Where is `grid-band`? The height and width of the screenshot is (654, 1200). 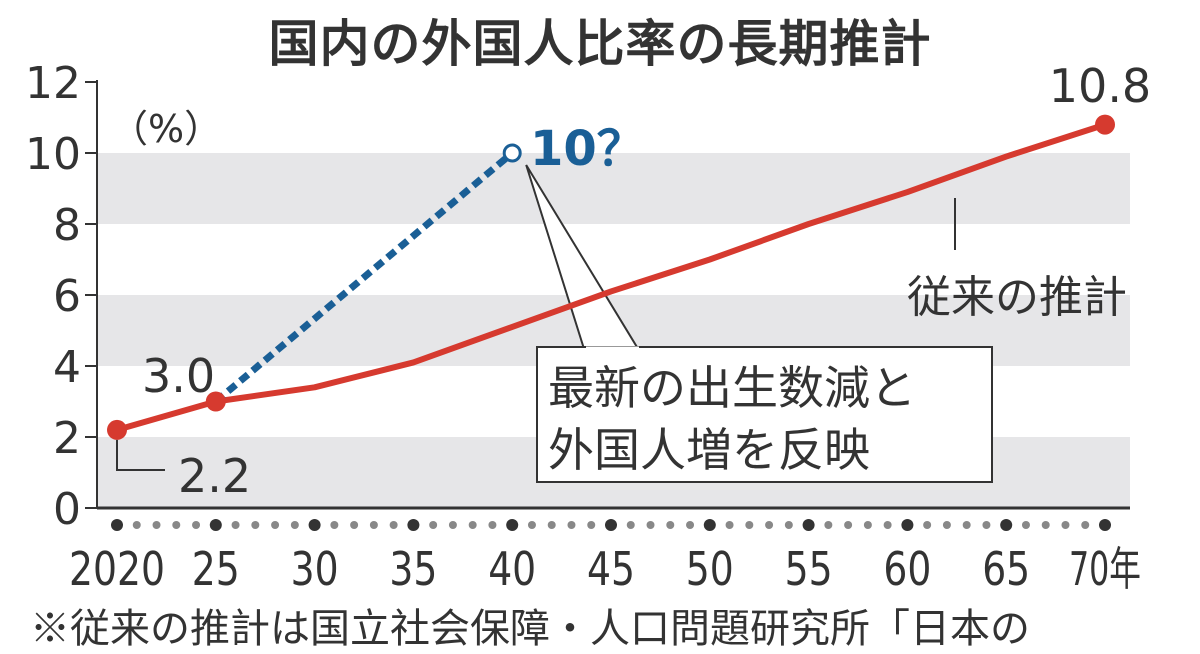
grid-band is located at coordinates (613, 188).